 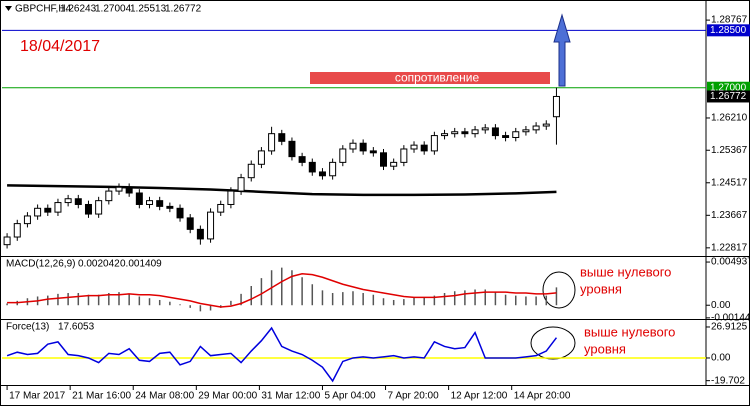 I want to click on header-high: 1.27004, so click(x=113, y=9).